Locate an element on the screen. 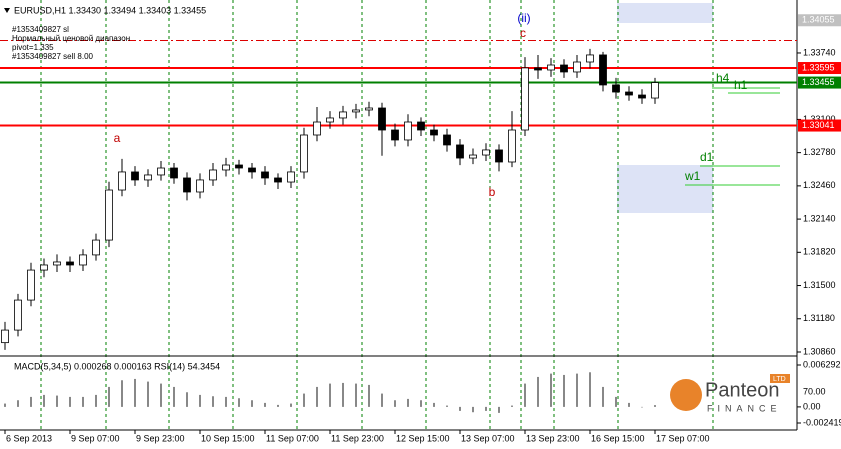 The height and width of the screenshot is (449, 841). y-tick-label: 1.32460 is located at coordinates (819, 185).